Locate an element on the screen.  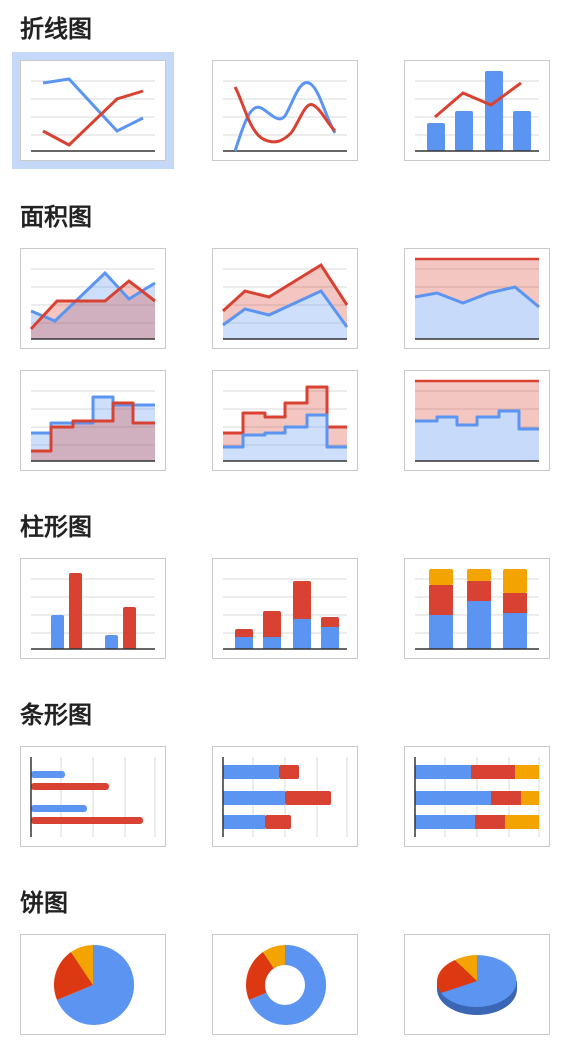
thumb-pie-chart is located at coordinates (93, 984).